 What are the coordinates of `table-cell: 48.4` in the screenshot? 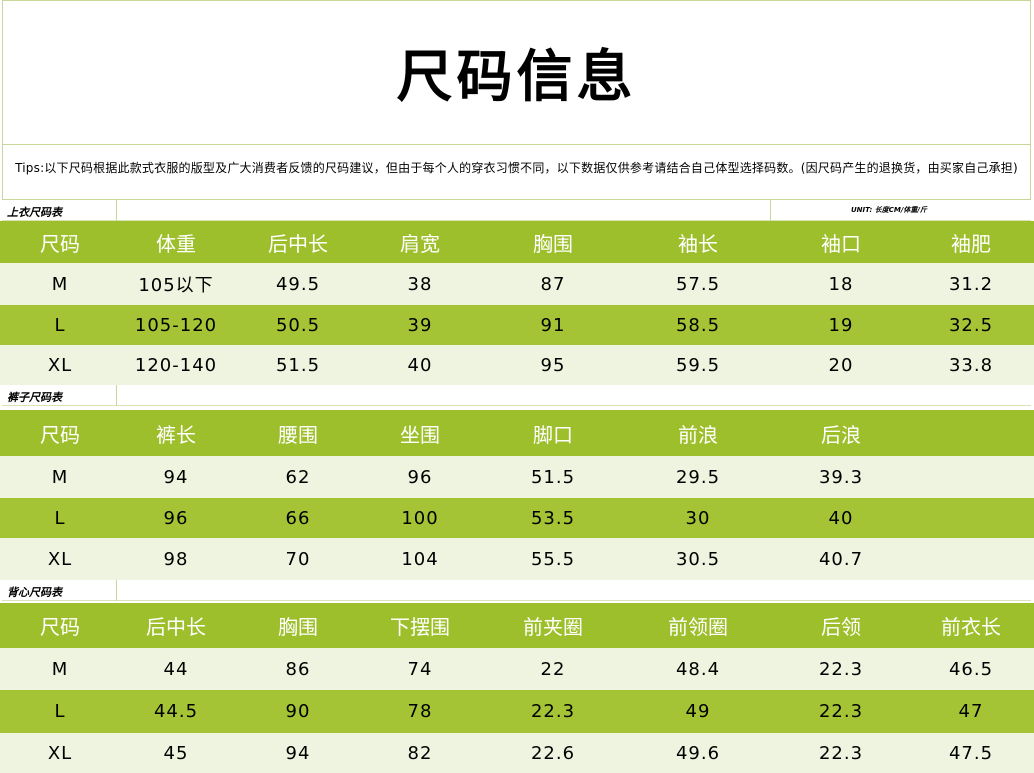 It's located at (698, 669).